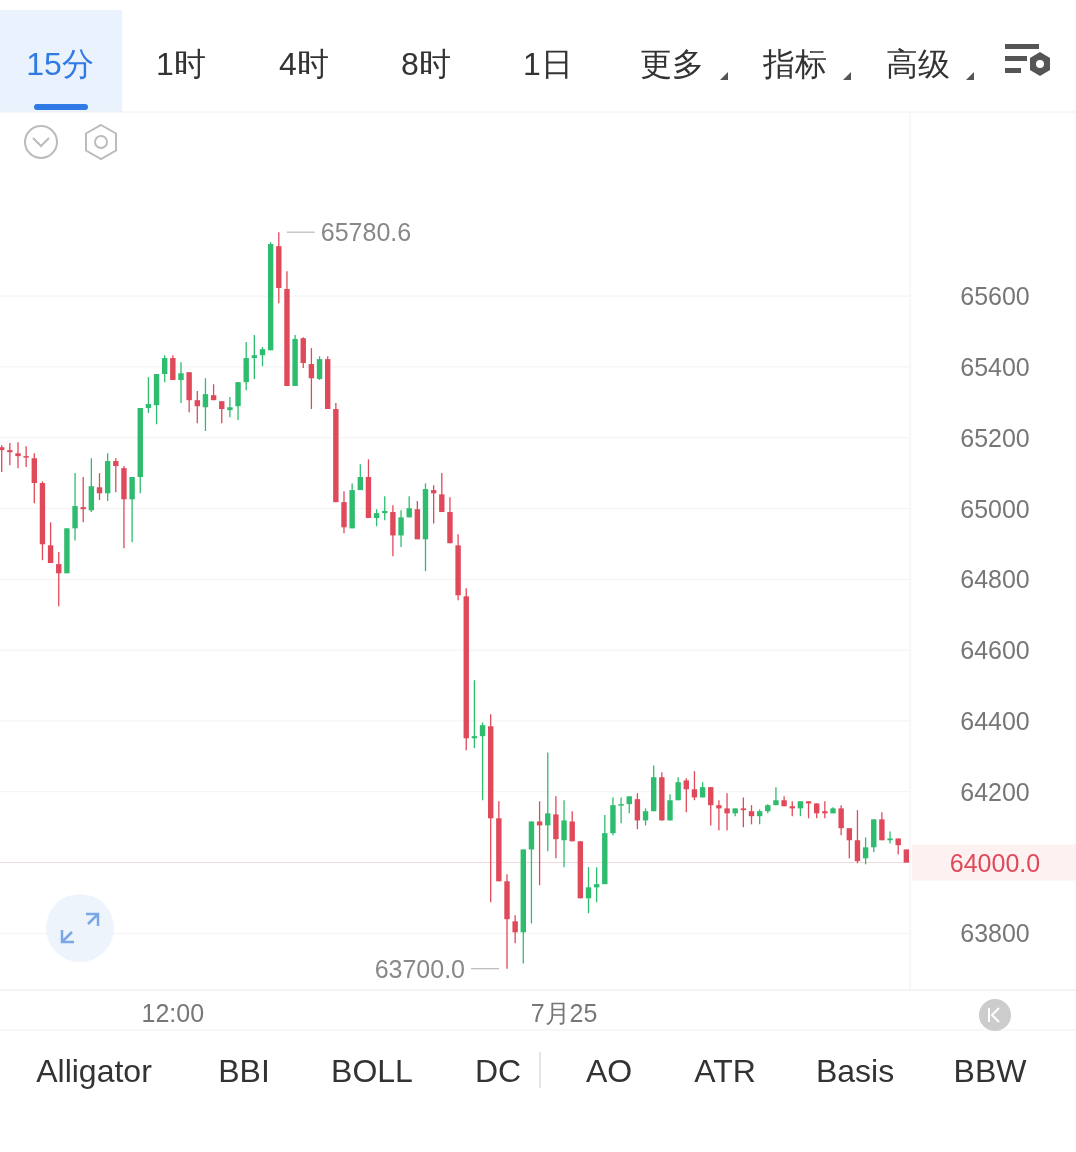 The width and height of the screenshot is (1076, 1152). Describe the element at coordinates (181, 64) in the screenshot. I see `text: 1时` at that location.